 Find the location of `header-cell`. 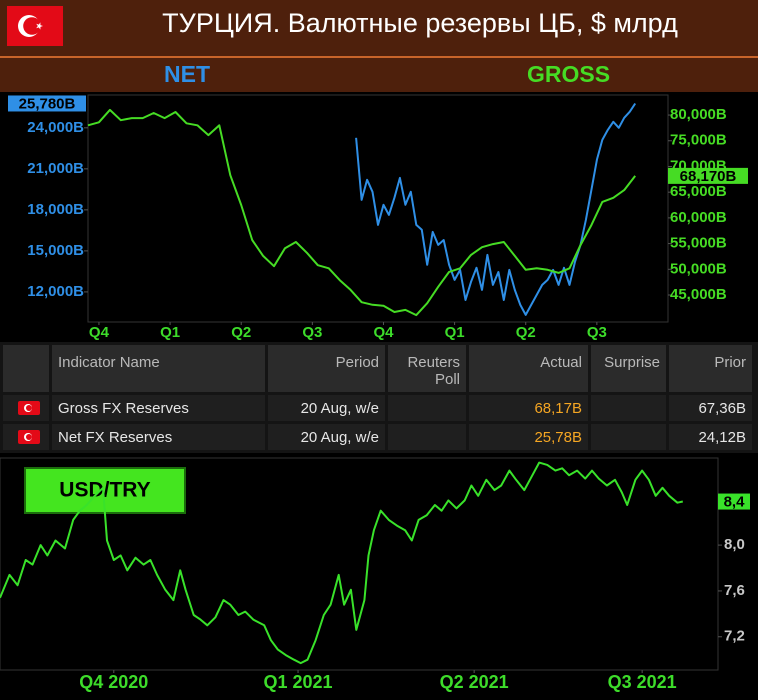

header-cell is located at coordinates (26, 368).